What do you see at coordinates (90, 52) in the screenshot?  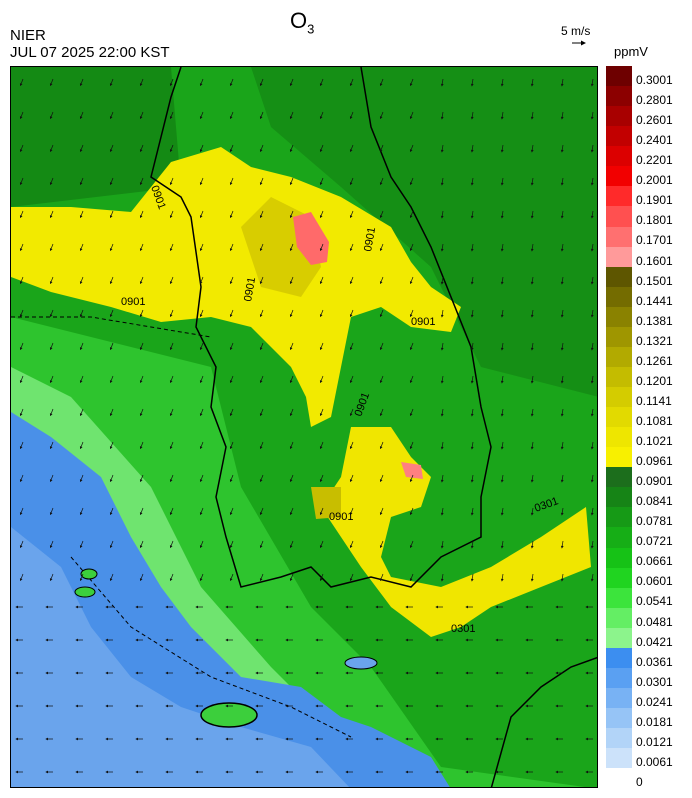 I see `datetime-label: JUL 07 2025 22:00 KST` at bounding box center [90, 52].